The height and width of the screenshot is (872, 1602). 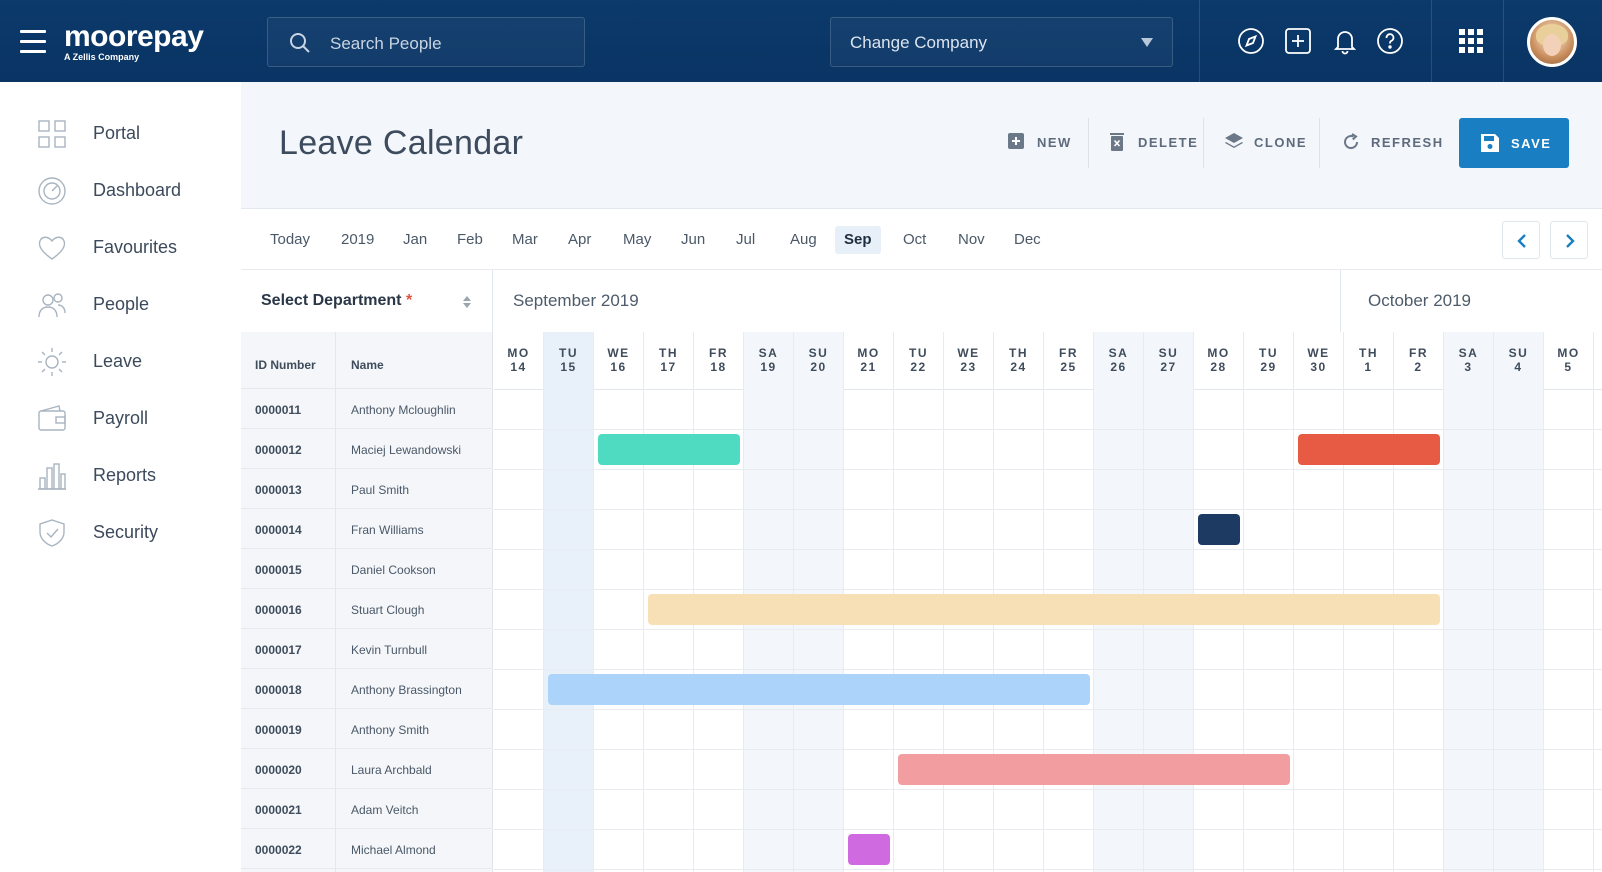 What do you see at coordinates (1568, 367) in the screenshot?
I see `day-number: 5` at bounding box center [1568, 367].